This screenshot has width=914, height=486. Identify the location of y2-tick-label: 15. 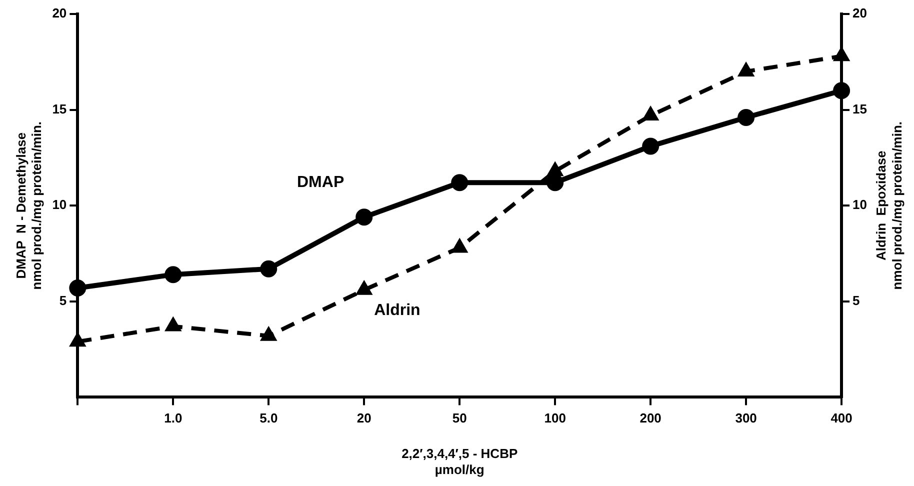
(860, 108).